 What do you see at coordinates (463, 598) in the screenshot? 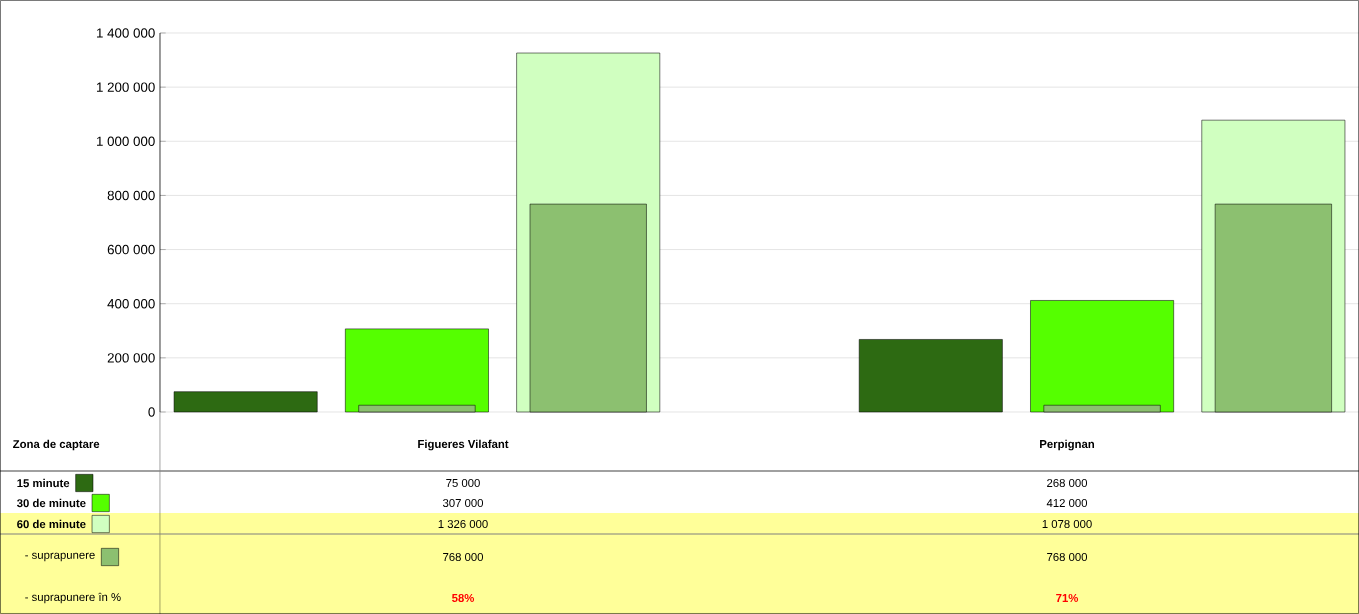
I see `text: 58%` at bounding box center [463, 598].